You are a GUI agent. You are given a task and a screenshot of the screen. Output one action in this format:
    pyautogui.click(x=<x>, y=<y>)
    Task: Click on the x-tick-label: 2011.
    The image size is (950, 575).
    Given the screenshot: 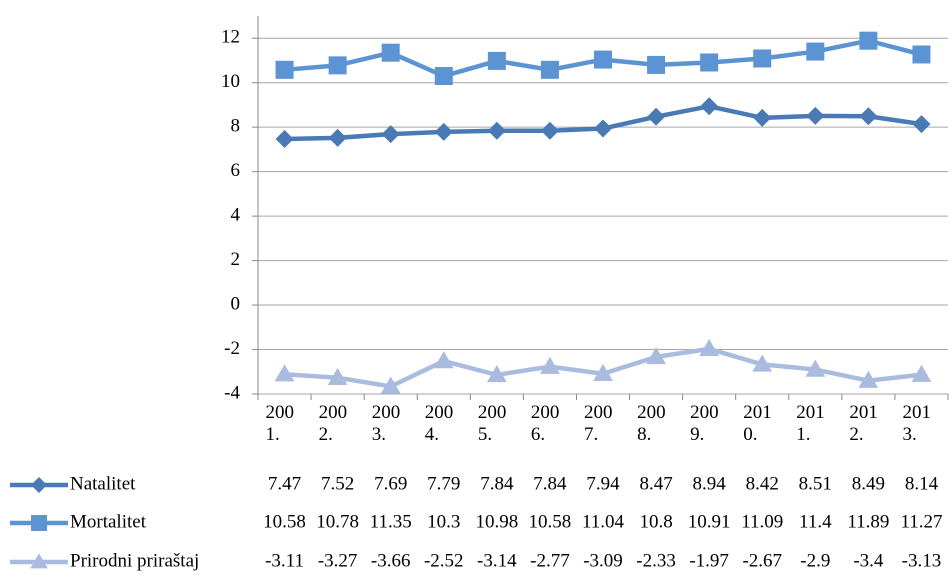 What is the action you would take?
    pyautogui.click(x=810, y=423)
    